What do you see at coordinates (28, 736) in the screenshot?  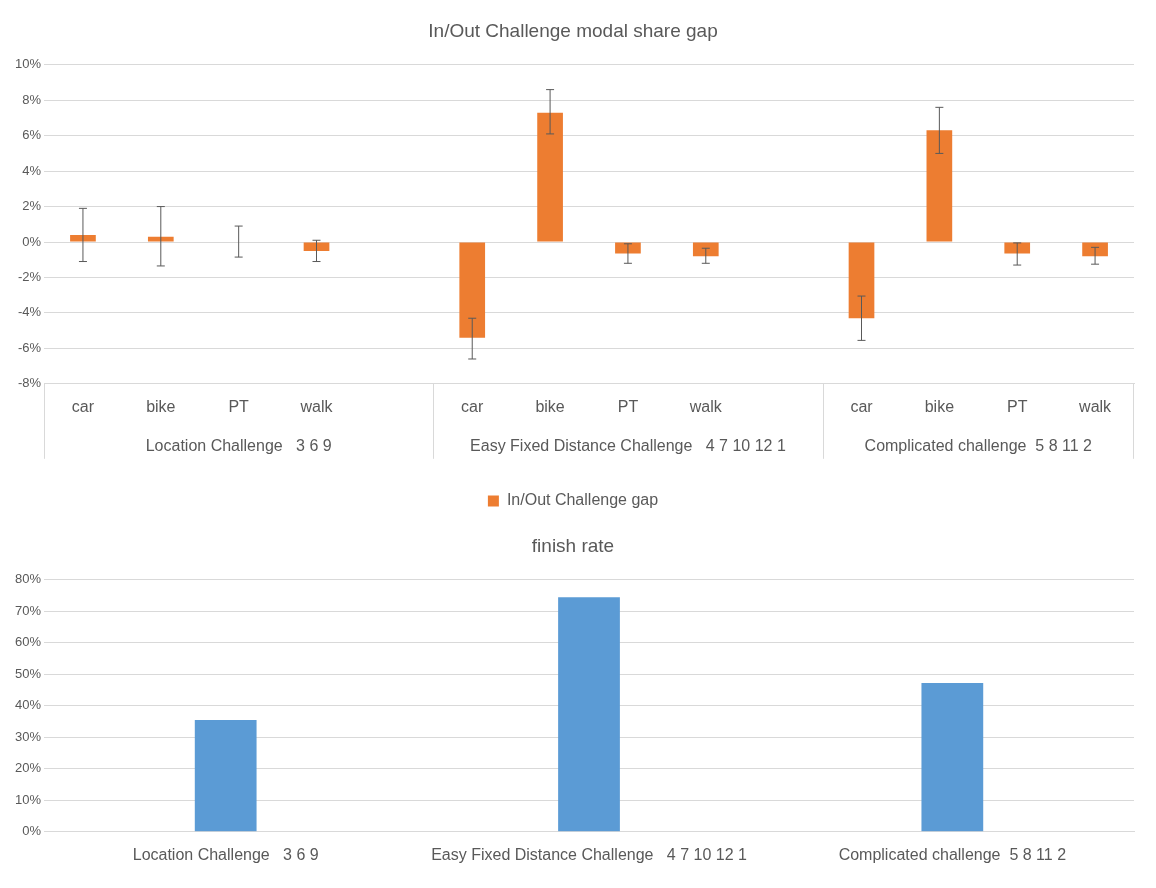 I see `y-tick-label: 30%` at bounding box center [28, 736].